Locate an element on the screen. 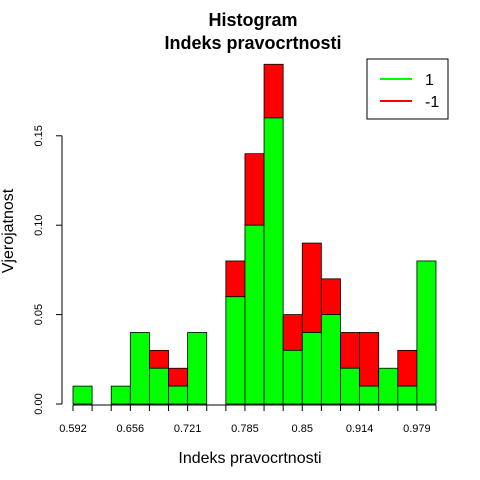  legend-box is located at coordinates (407, 89).